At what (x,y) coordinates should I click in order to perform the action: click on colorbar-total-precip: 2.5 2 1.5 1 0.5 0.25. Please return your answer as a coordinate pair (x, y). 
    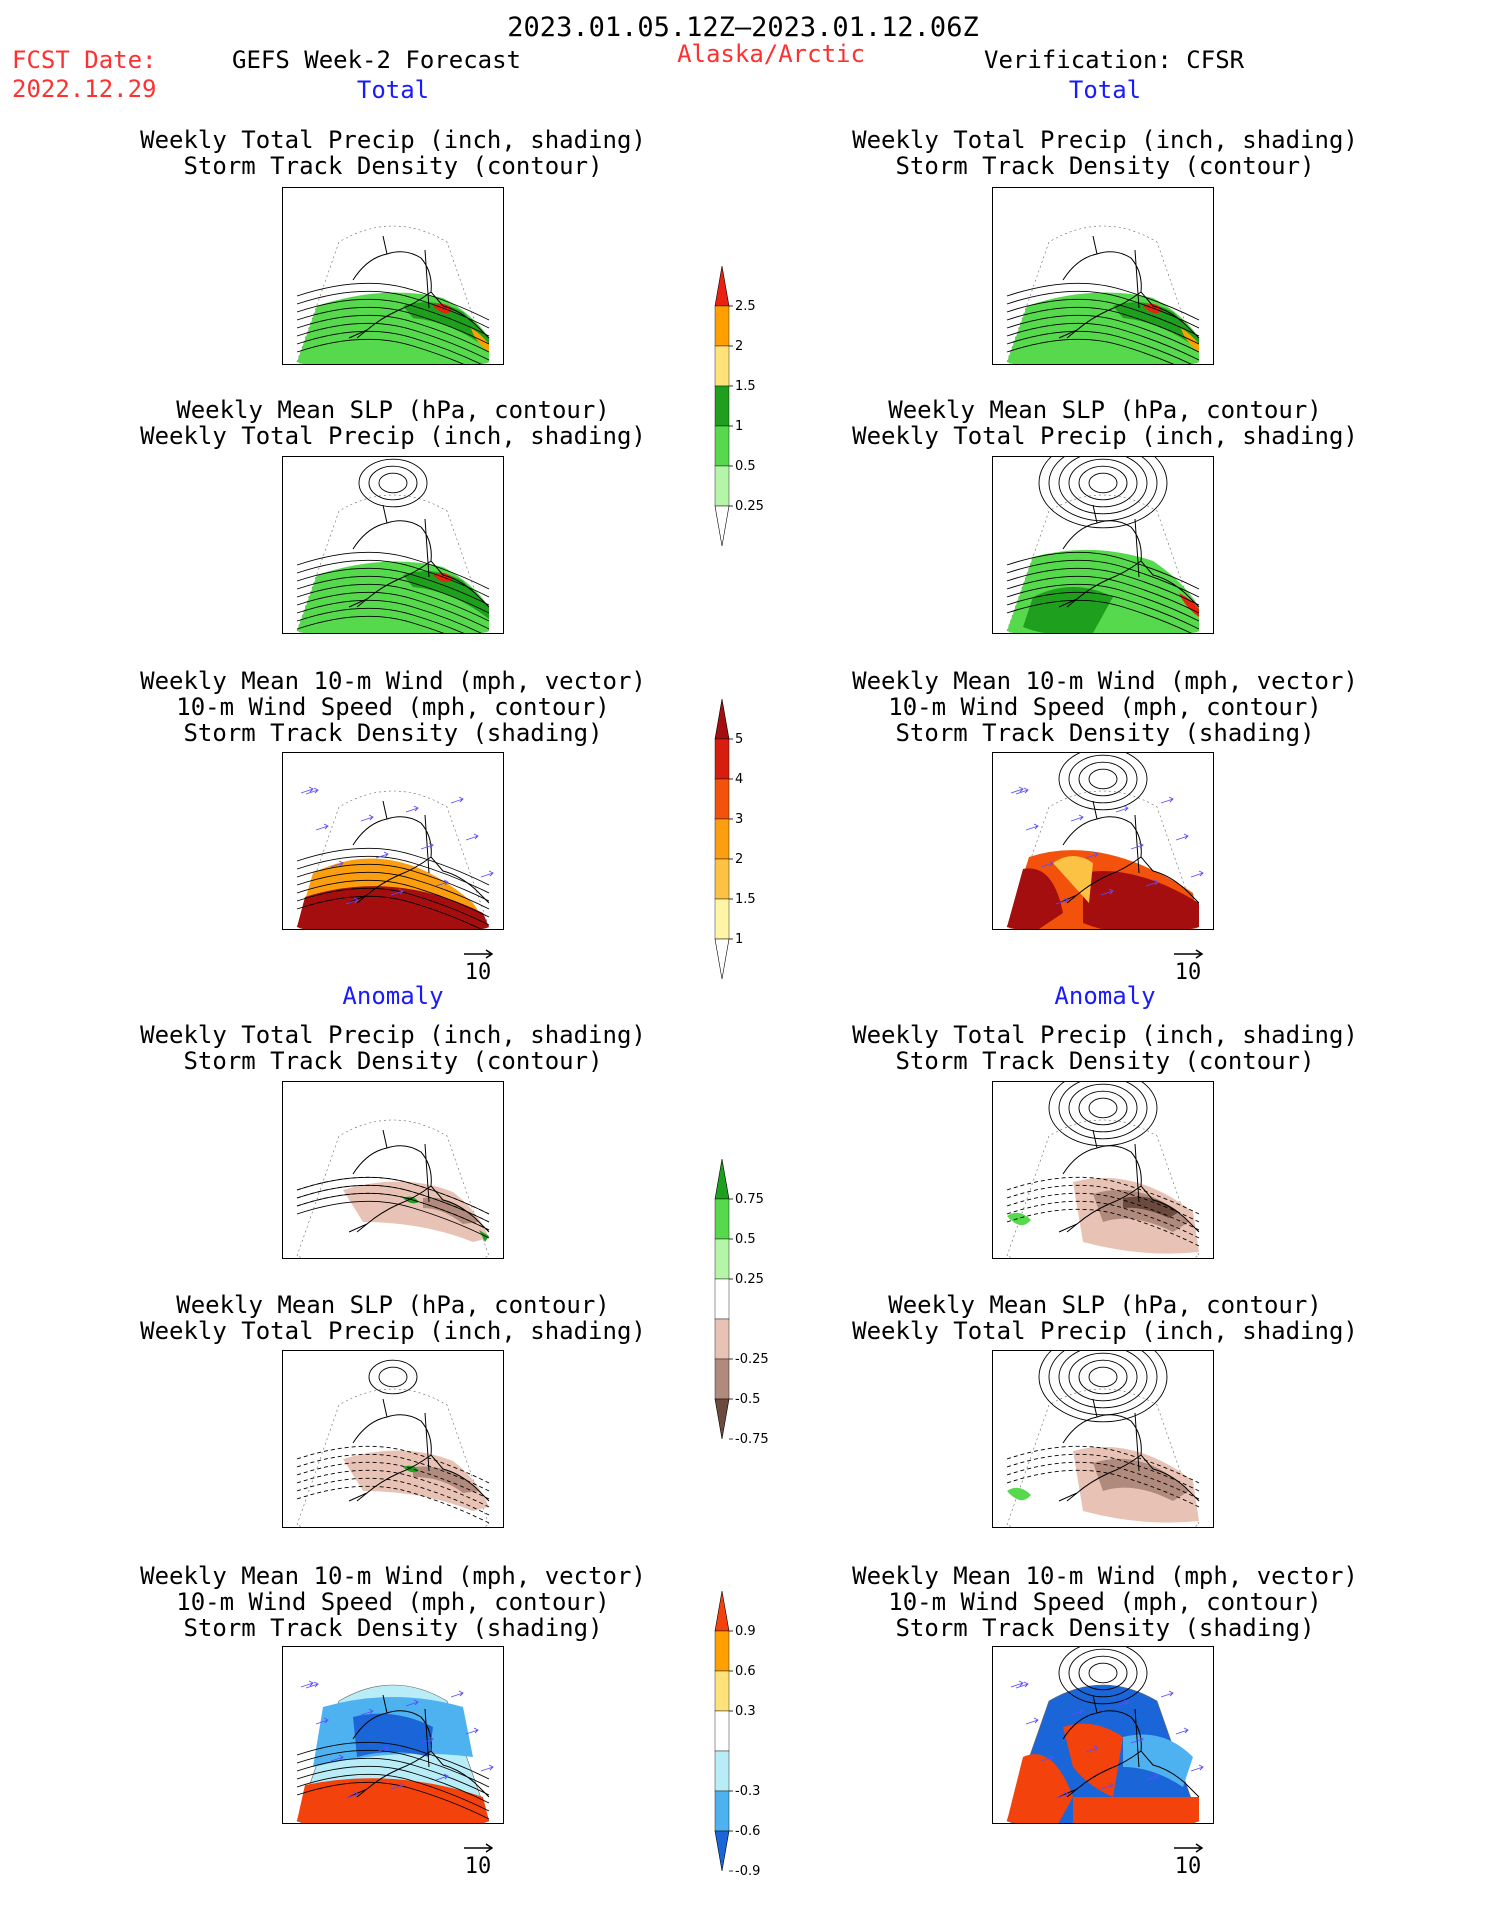
    Looking at the image, I should click on (749, 410).